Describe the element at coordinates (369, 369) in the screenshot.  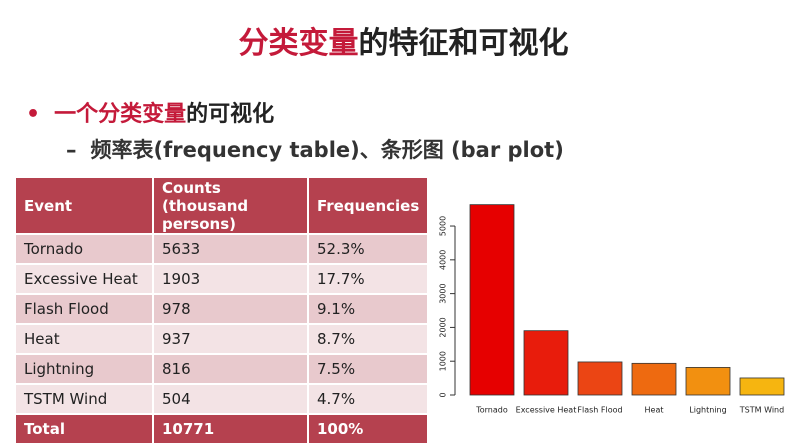
I see `table-cell: 7.5%` at that location.